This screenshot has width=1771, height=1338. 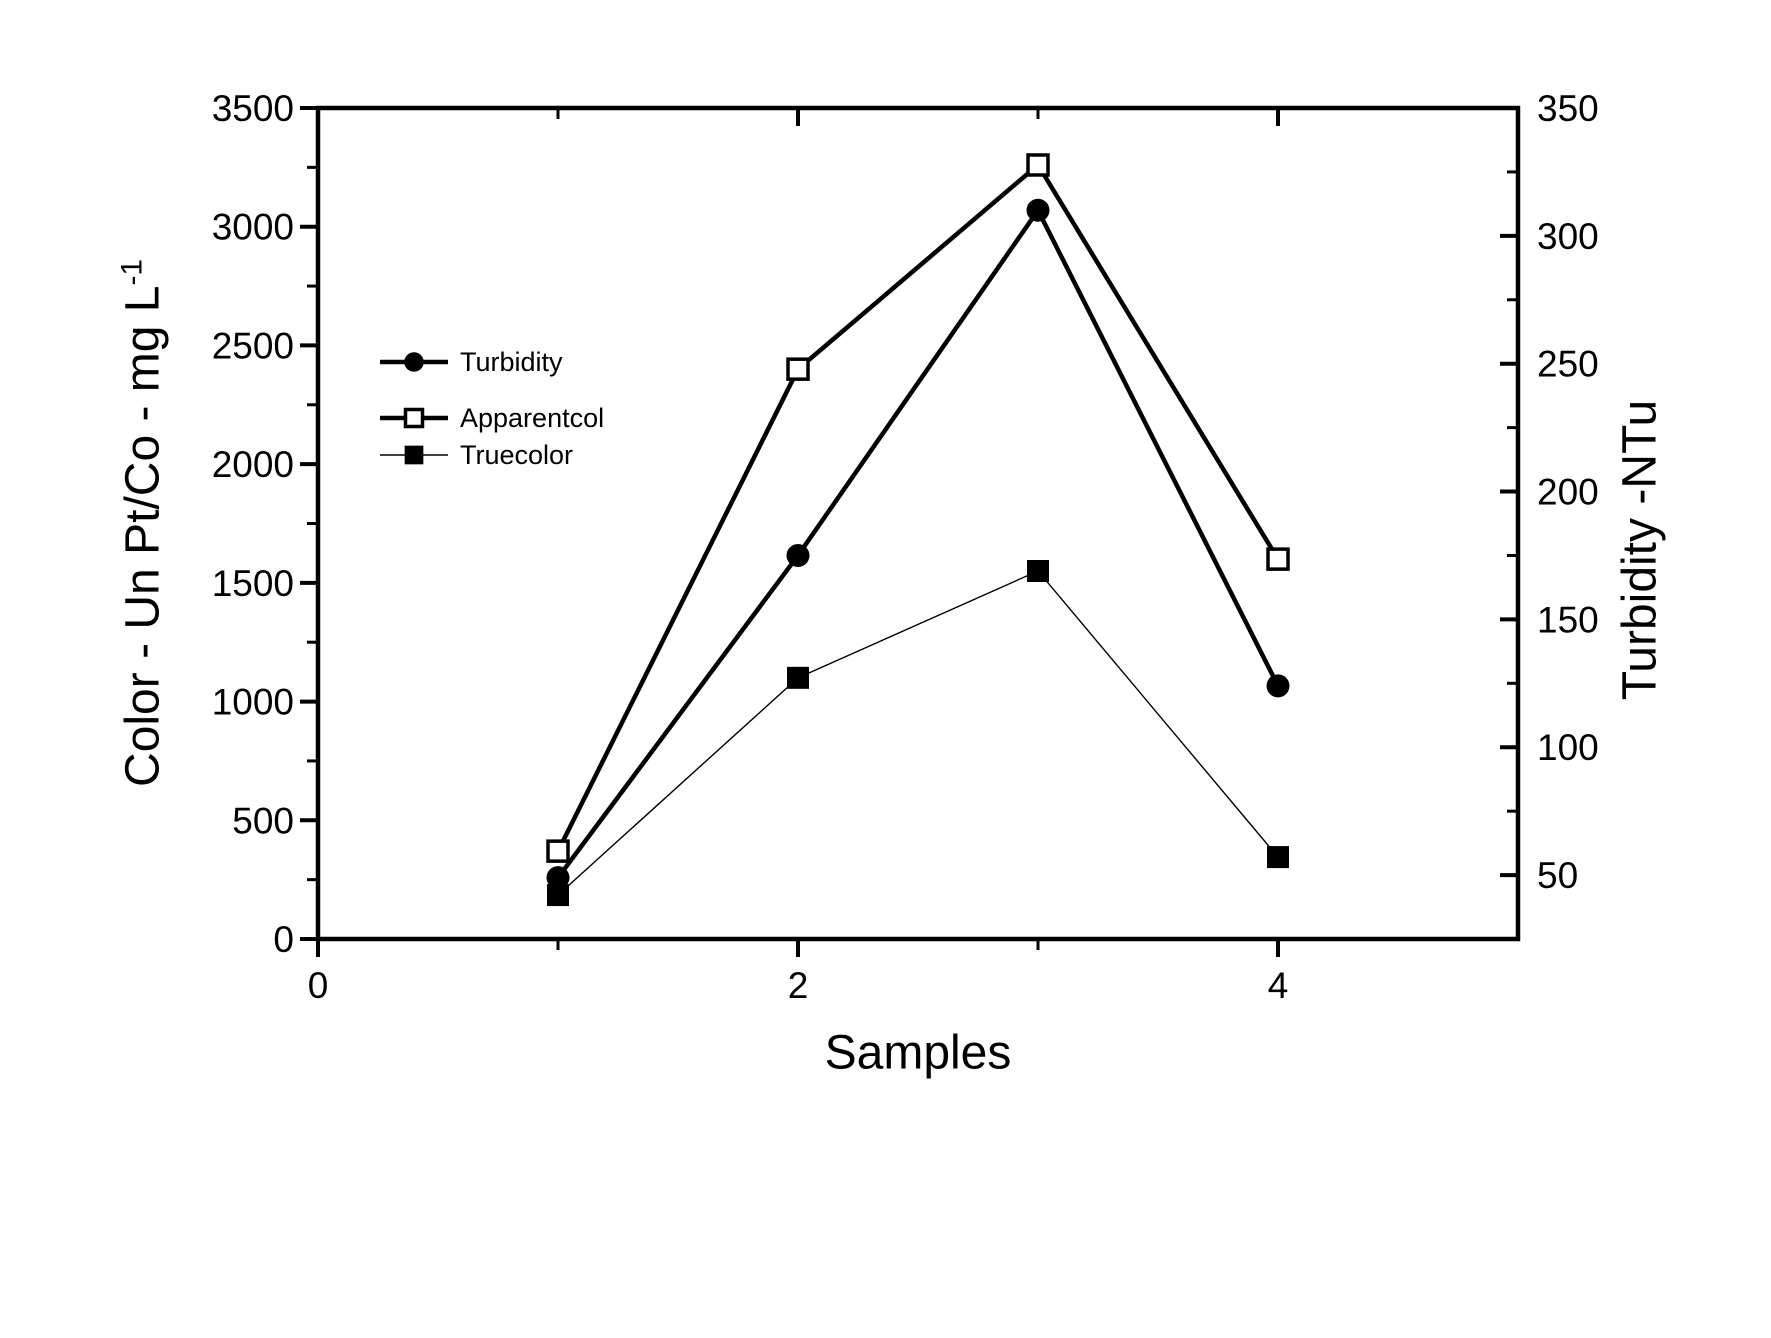 What do you see at coordinates (516, 455) in the screenshot?
I see `legend-label: Truecolor` at bounding box center [516, 455].